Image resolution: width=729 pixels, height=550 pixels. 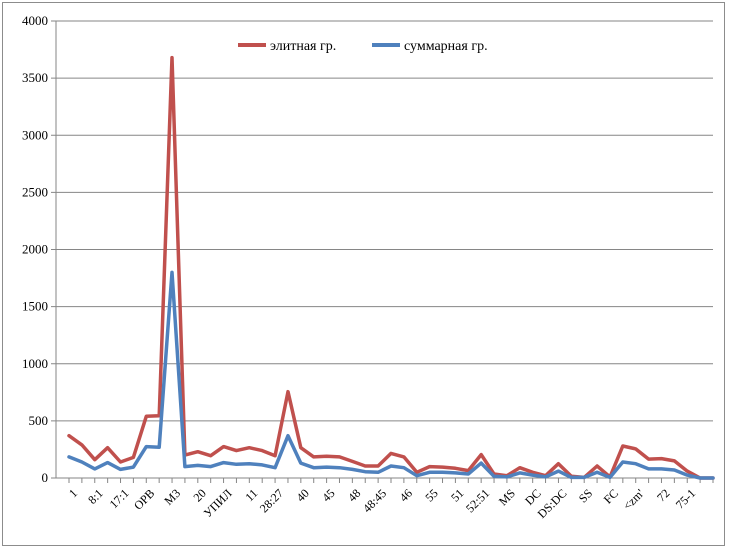 I want to click on y-tick-label: 1500, so click(x=35, y=306).